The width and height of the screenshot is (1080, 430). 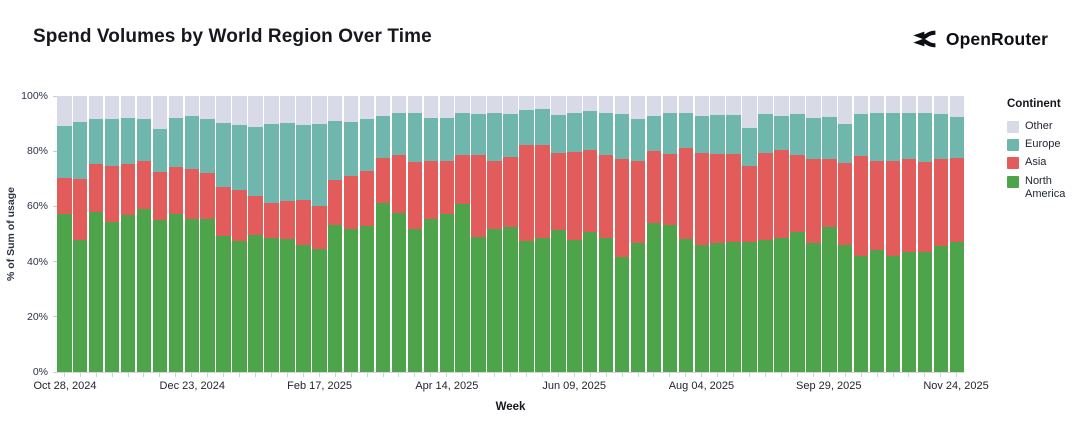 I want to click on legend-item-europe: Europe, so click(x=1041, y=145).